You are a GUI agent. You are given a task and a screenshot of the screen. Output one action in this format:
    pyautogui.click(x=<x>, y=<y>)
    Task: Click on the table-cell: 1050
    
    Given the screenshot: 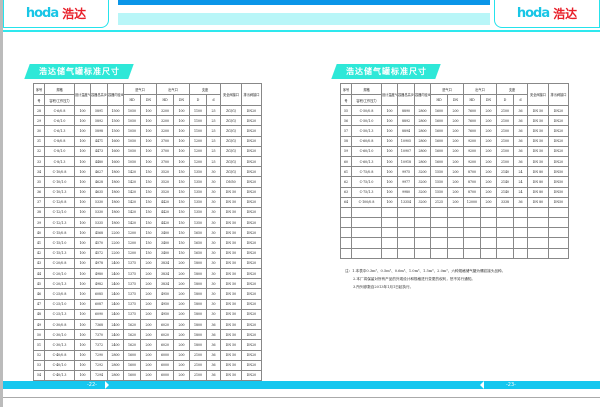 What is the action you would take?
    pyautogui.click(x=132, y=151)
    